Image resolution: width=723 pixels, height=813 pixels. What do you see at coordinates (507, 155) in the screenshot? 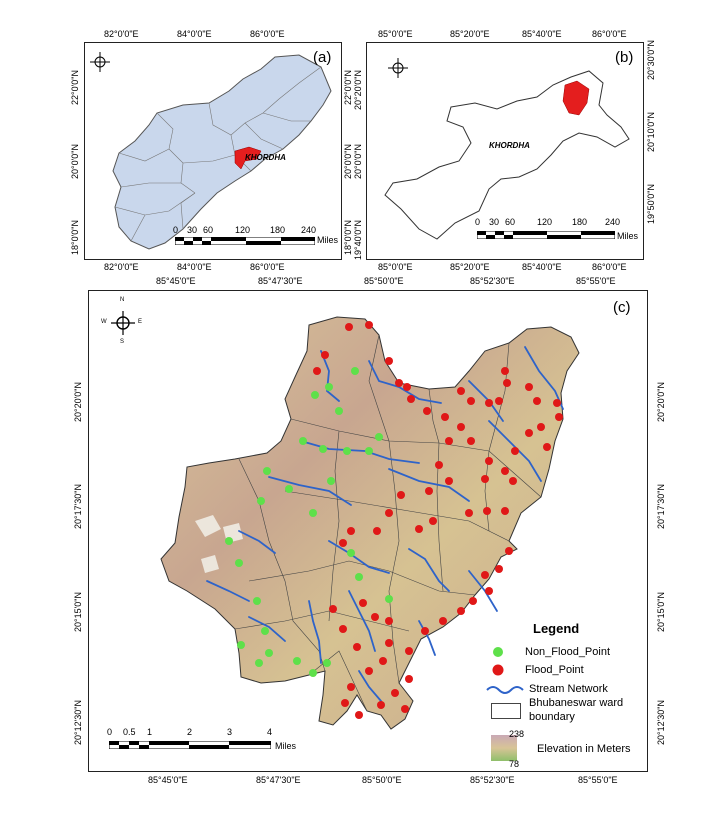
I see `khordha-district-map` at bounding box center [507, 155].